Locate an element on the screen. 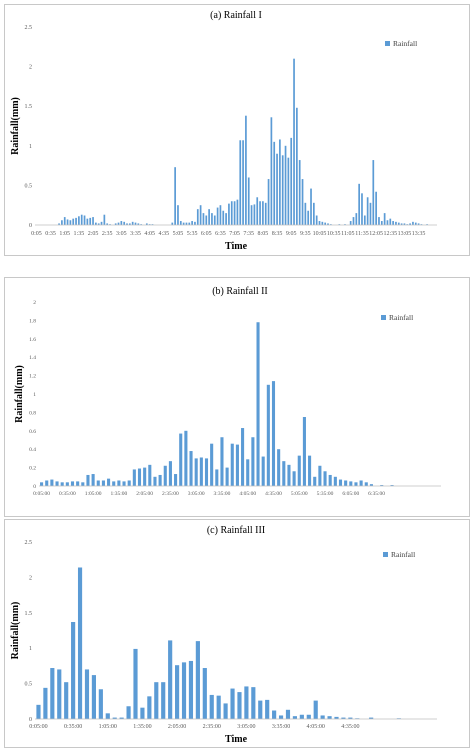  x-axis-label: Time is located at coordinates (236, 739).